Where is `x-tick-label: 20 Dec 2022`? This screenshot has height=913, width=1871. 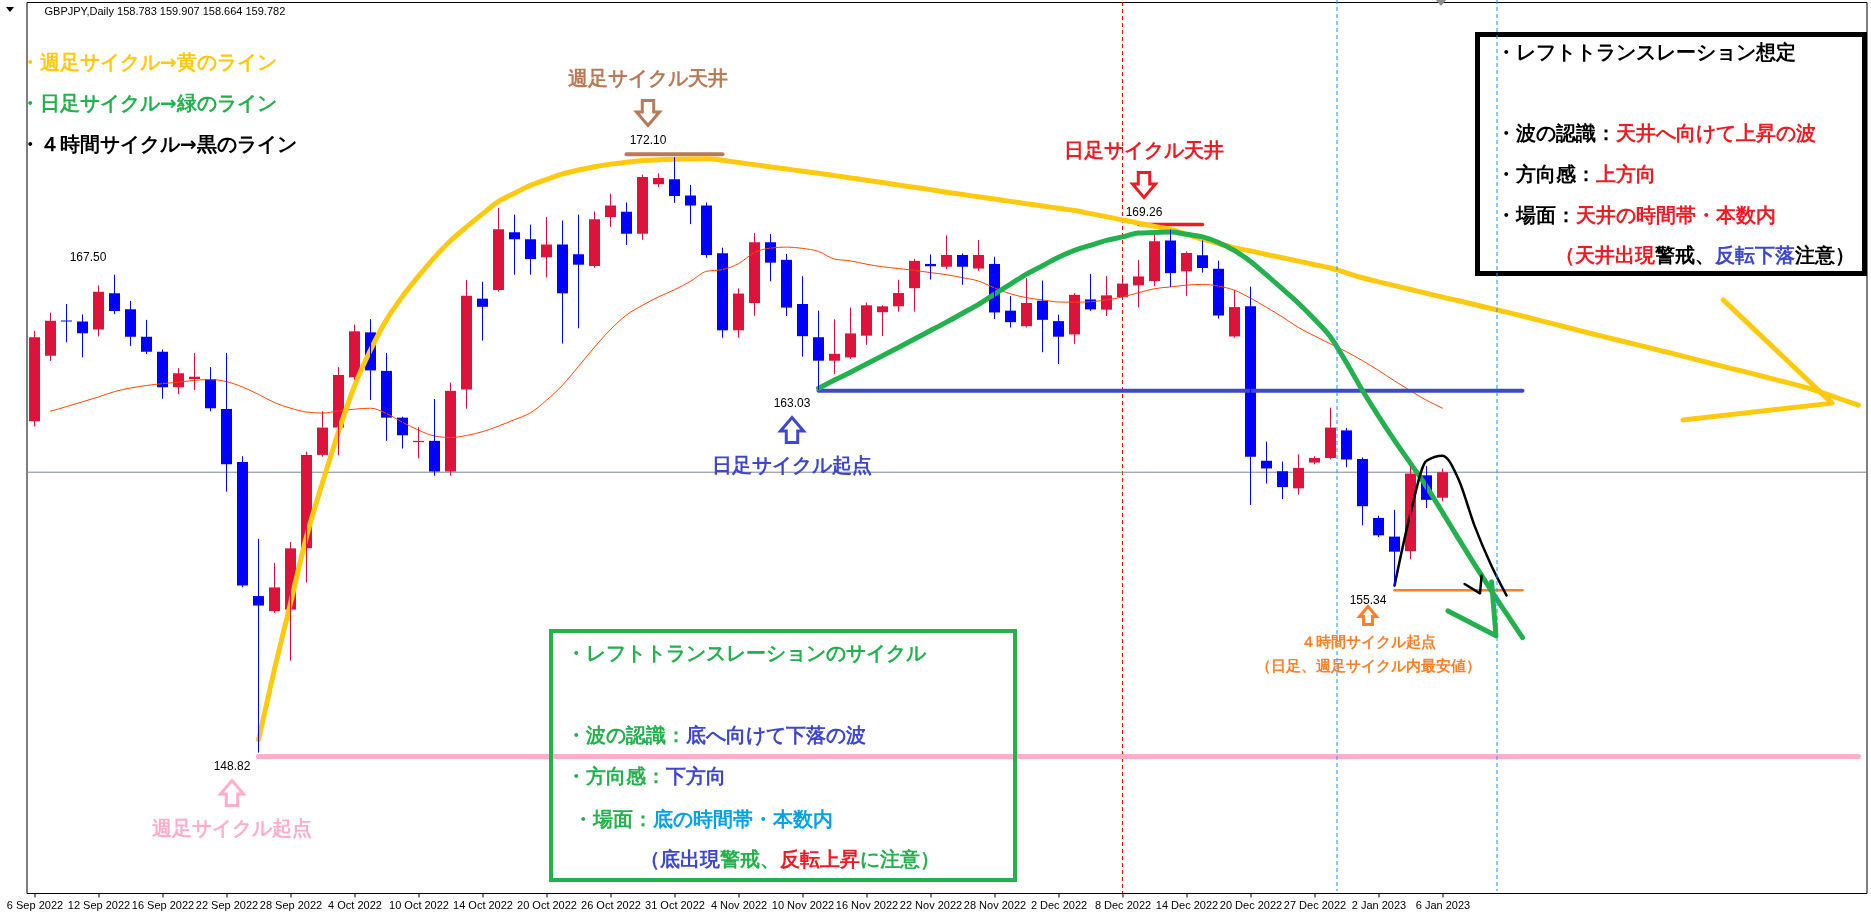
x-tick-label: 20 Dec 2022 is located at coordinates (1251, 904).